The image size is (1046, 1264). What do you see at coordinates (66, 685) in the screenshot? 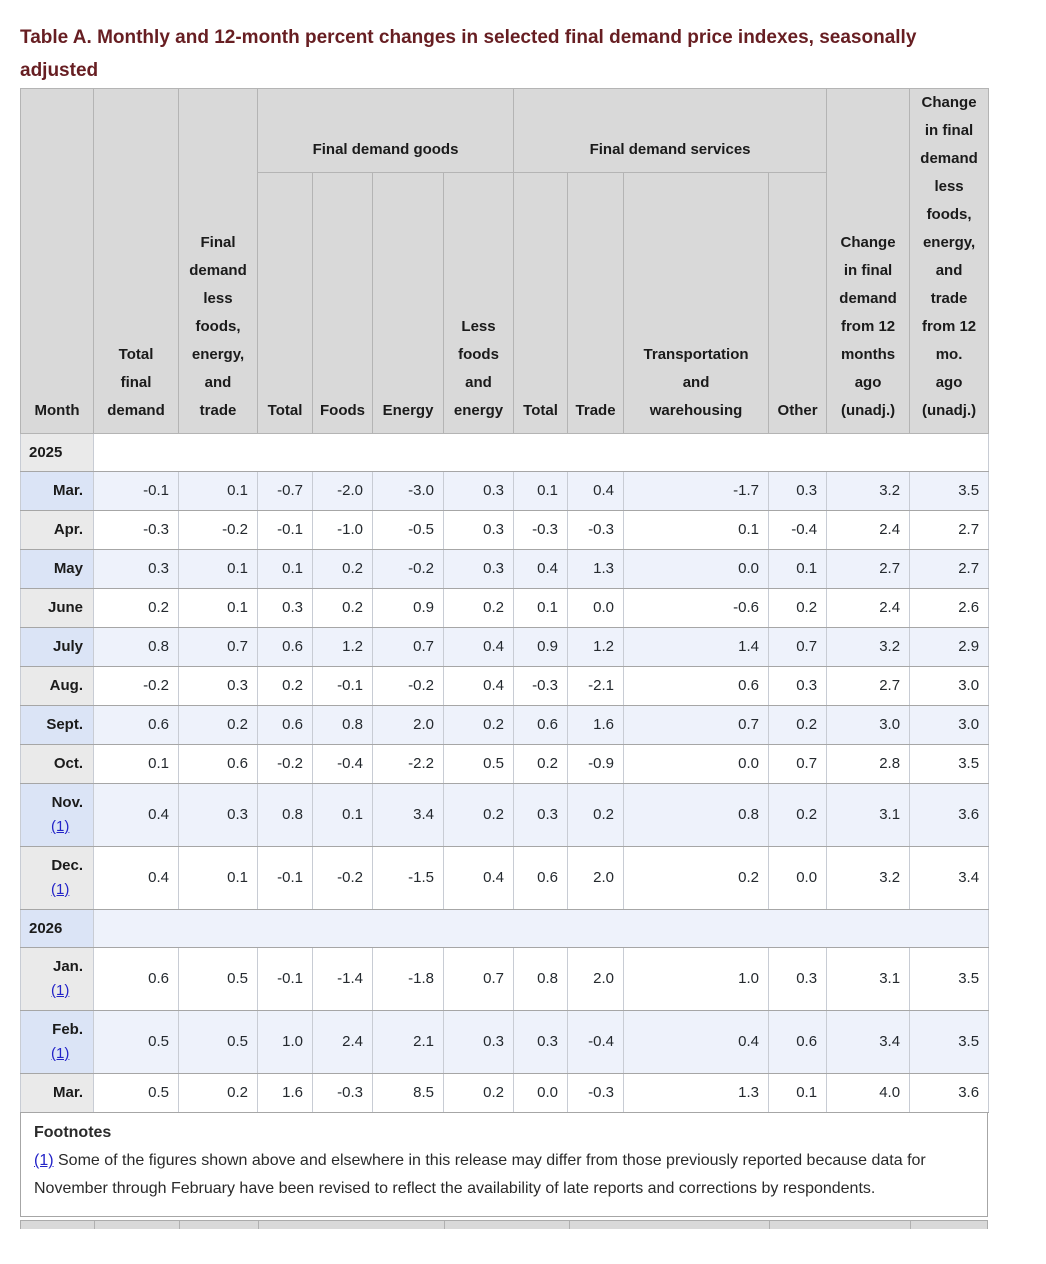
I see `month-label: Aug.` at bounding box center [66, 685].